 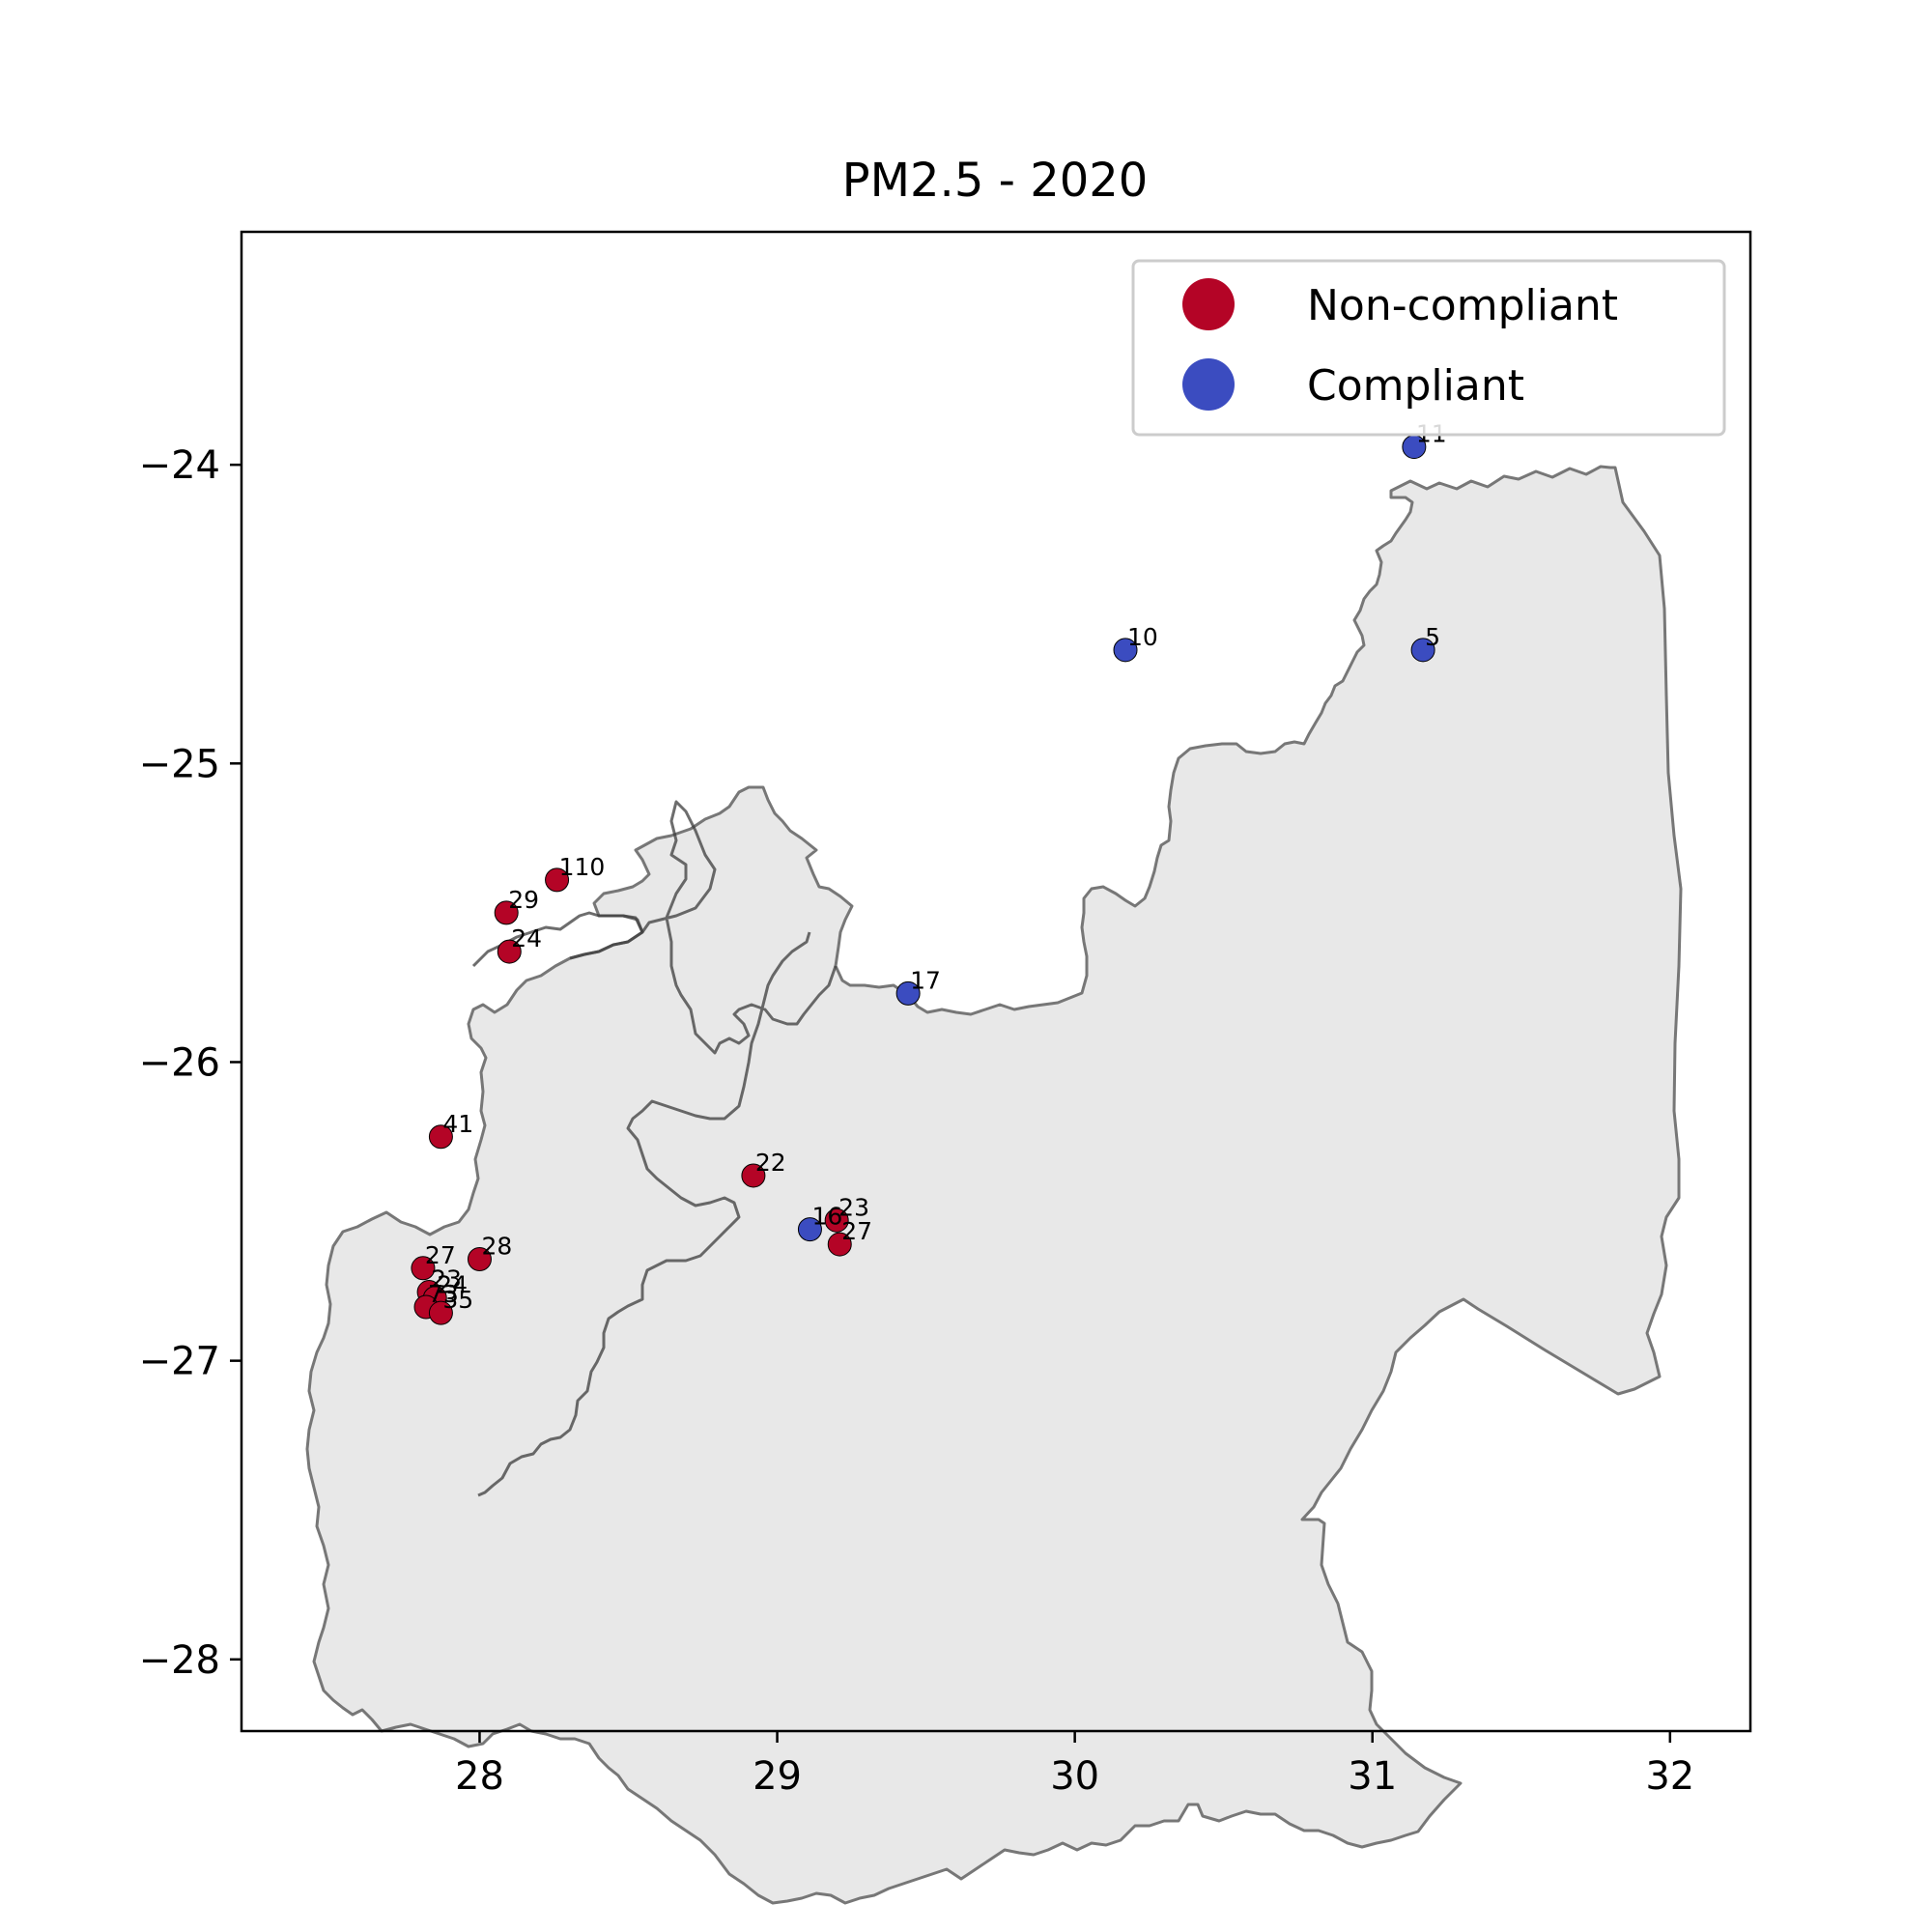 What do you see at coordinates (1432, 637) in the screenshot?
I see `station-value-label: 5` at bounding box center [1432, 637].